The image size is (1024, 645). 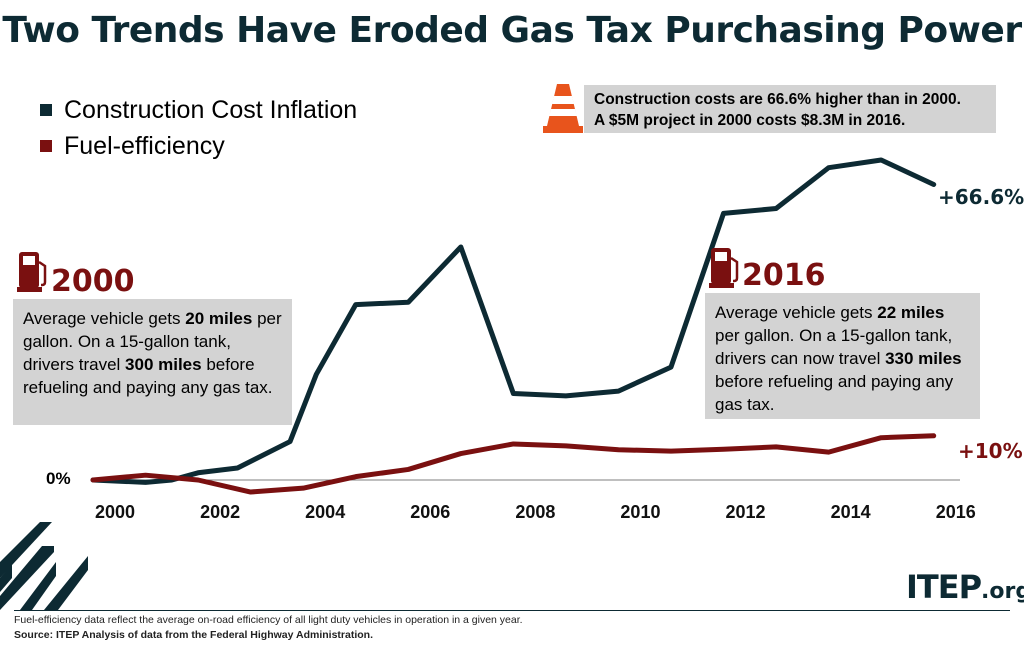 I want to click on fuel-end-label: +10%, so click(x=990, y=451).